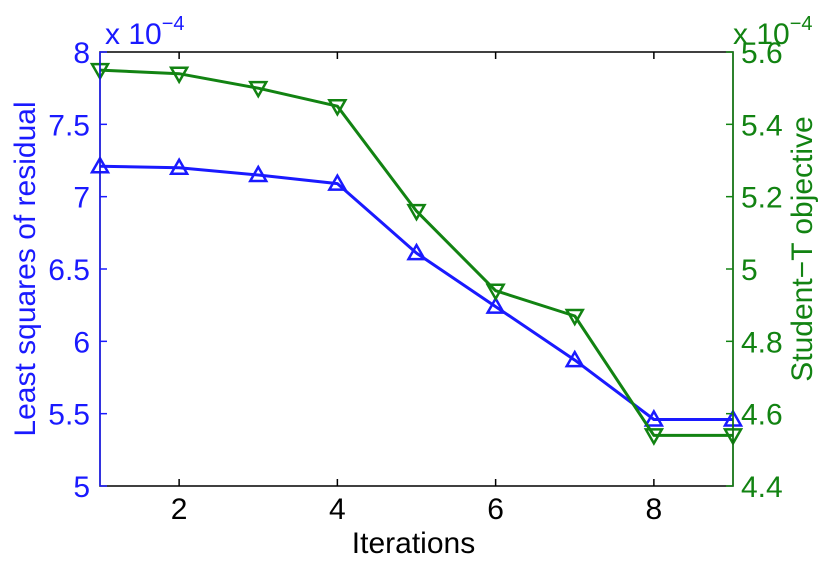  I want to click on x-tick-label: 6, so click(495, 509).